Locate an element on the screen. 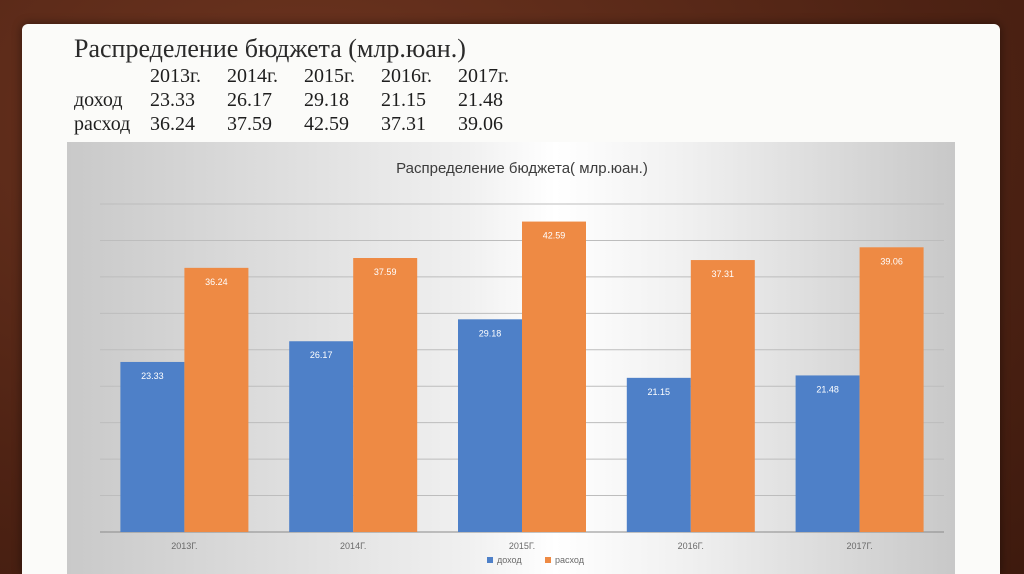 This screenshot has width=1024, height=574. legend: доход расход is located at coordinates (536, 560).